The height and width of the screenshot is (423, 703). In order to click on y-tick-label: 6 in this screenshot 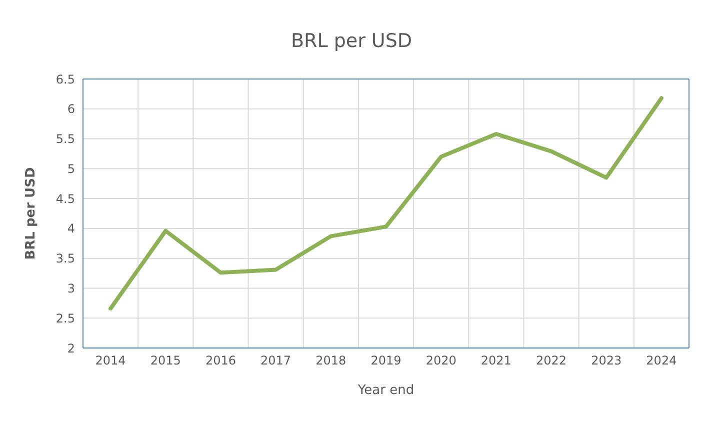, I will do `click(71, 109)`.